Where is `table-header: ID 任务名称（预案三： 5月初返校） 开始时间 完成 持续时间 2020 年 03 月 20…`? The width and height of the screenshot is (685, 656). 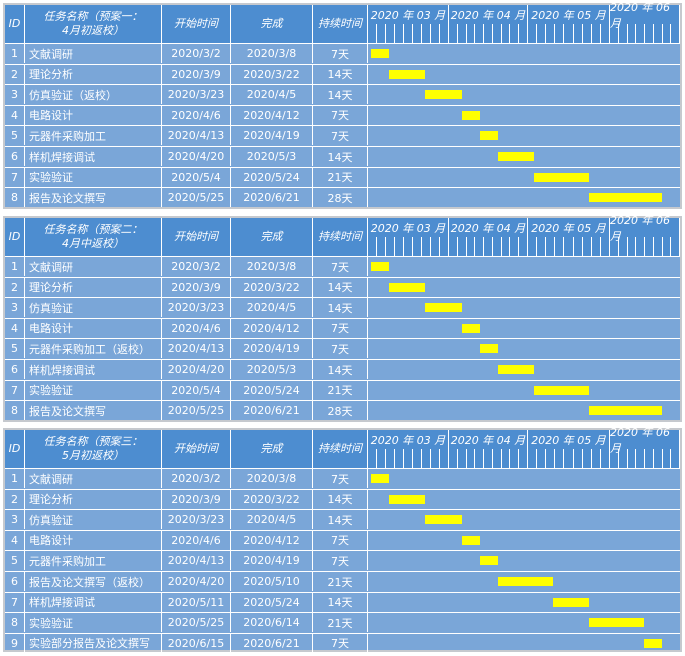 table-header: ID 任务名称（预案三： 5月初返校） 开始时间 完成 持续时间 2020 年 03 月 20… is located at coordinates (342, 447).